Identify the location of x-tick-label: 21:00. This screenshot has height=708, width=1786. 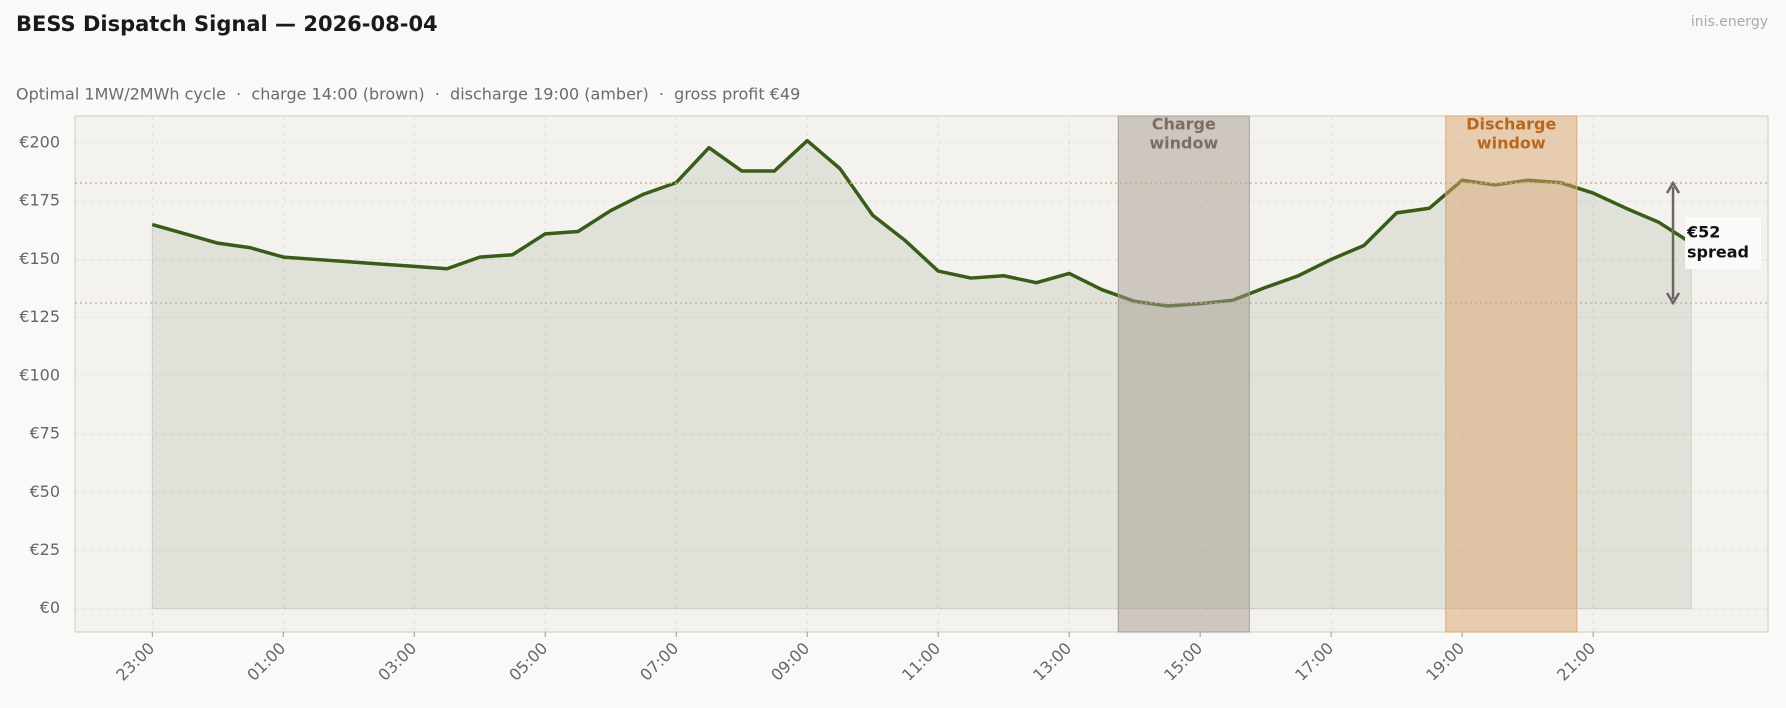
(1576, 662).